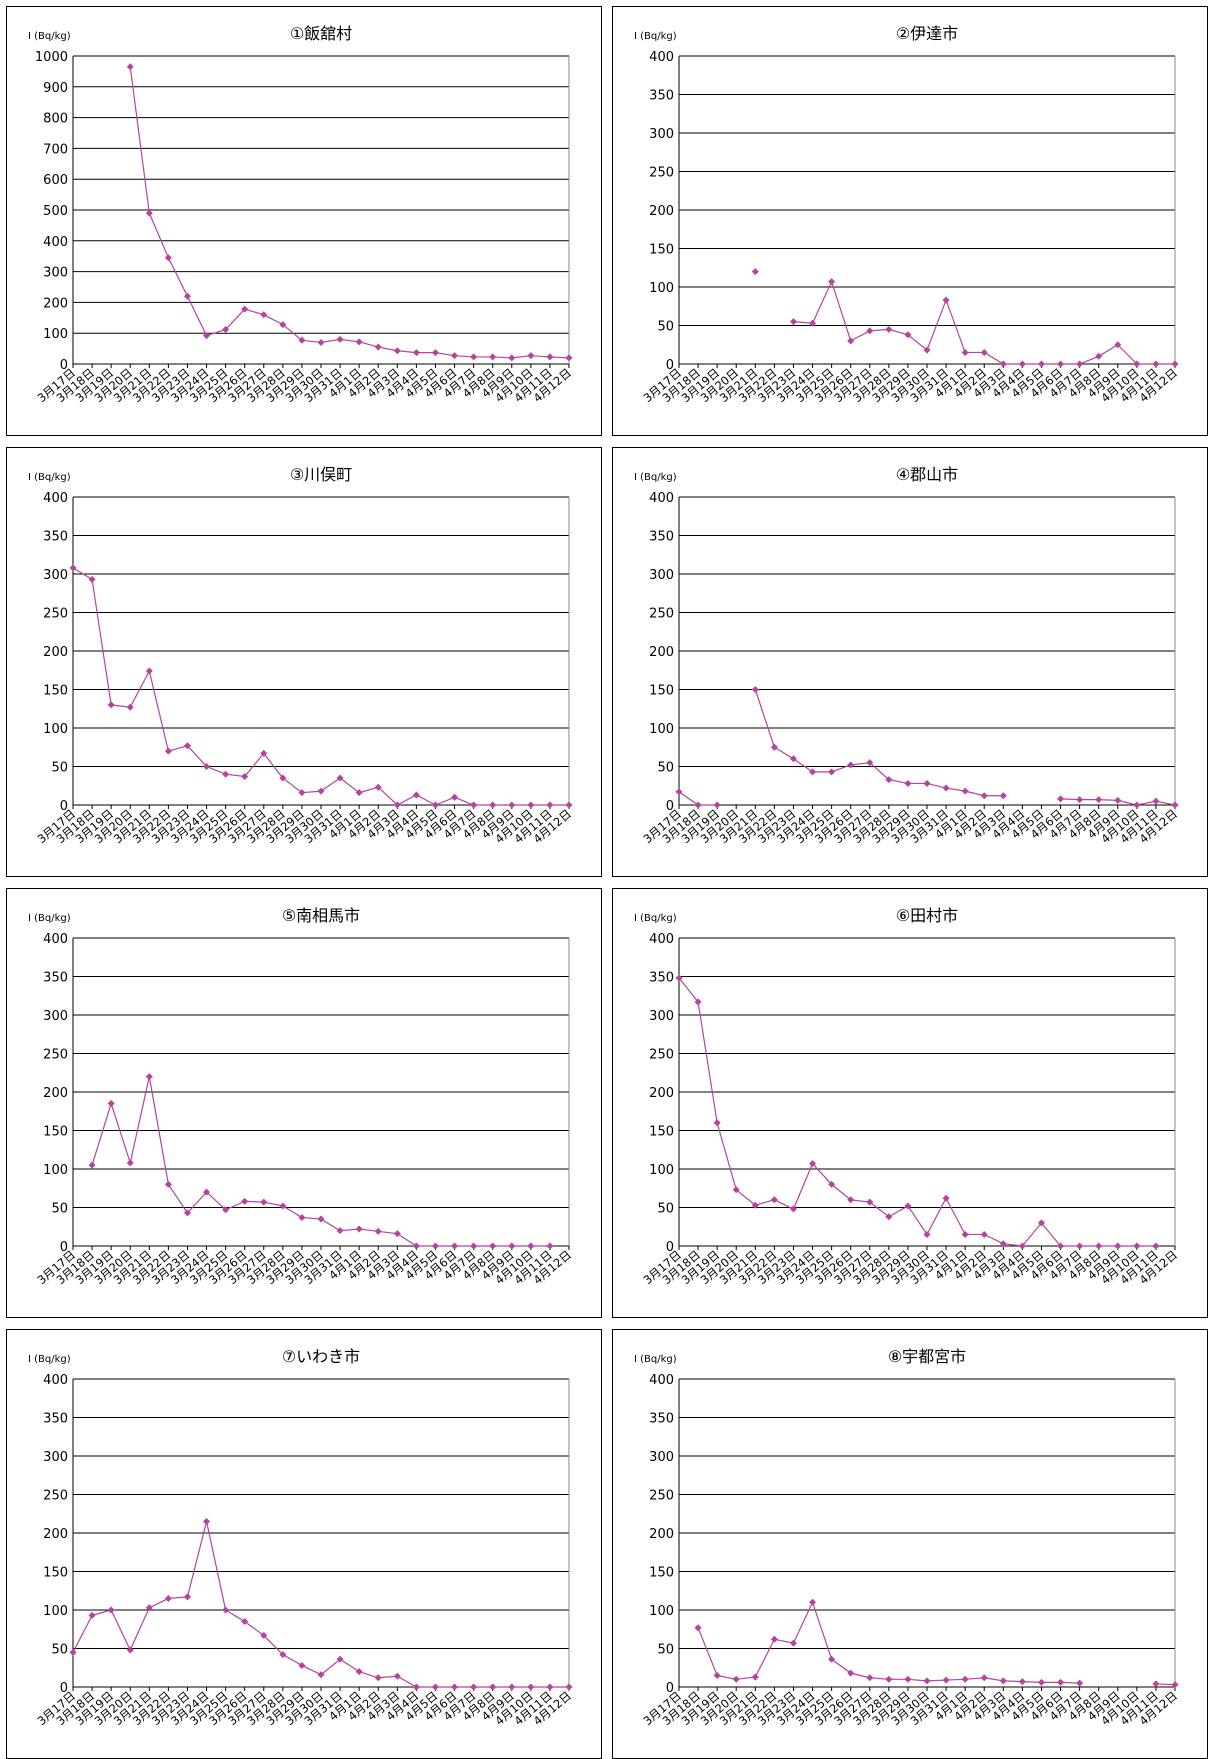 This screenshot has height=1759, width=1208. I want to click on chart-title: ⑦いわき市, so click(321, 1356).